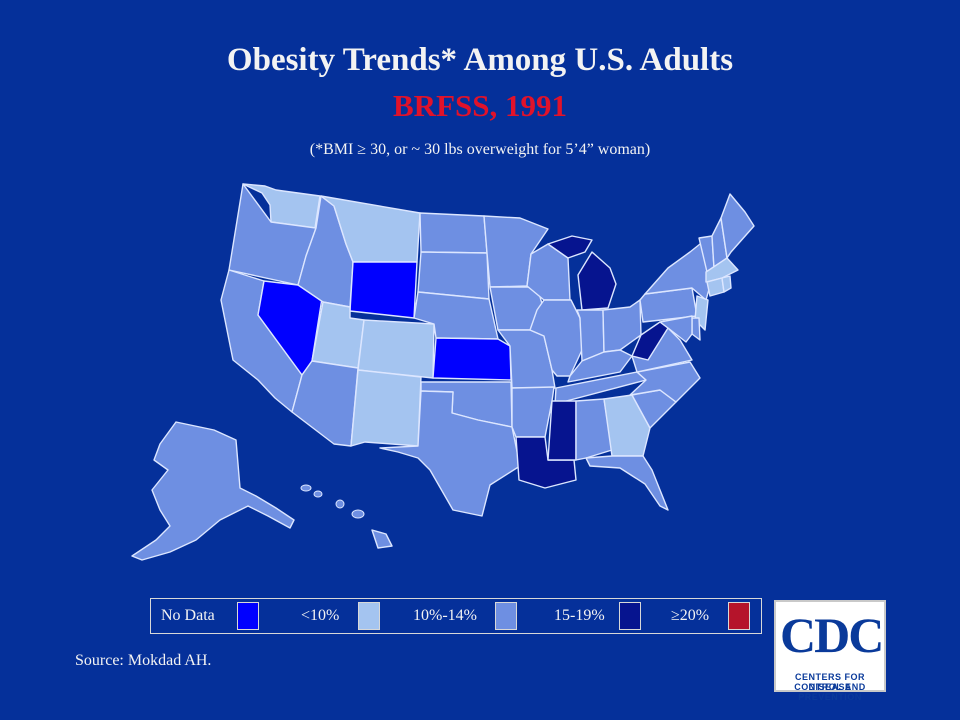 Image resolution: width=960 pixels, height=720 pixels. What do you see at coordinates (829, 682) in the screenshot?
I see `cdc-logo-line1: CENTERS FOR DISEASE` at bounding box center [829, 682].